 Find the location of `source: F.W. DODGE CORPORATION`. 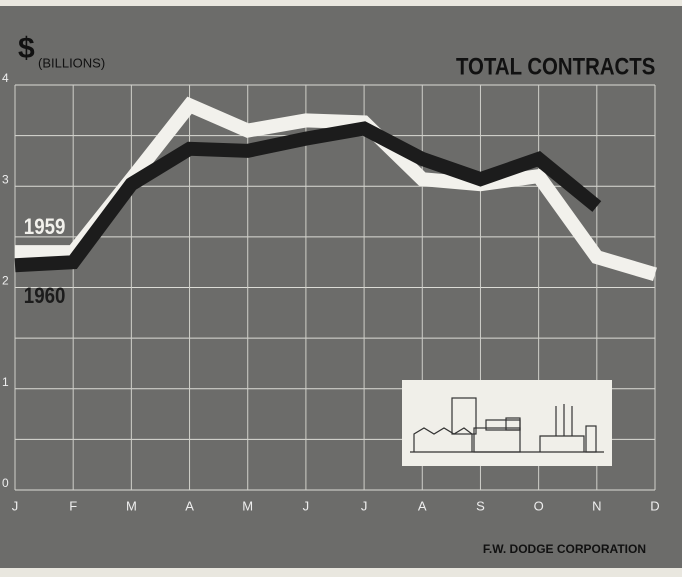

source: F.W. DODGE CORPORATION is located at coordinates (564, 549).